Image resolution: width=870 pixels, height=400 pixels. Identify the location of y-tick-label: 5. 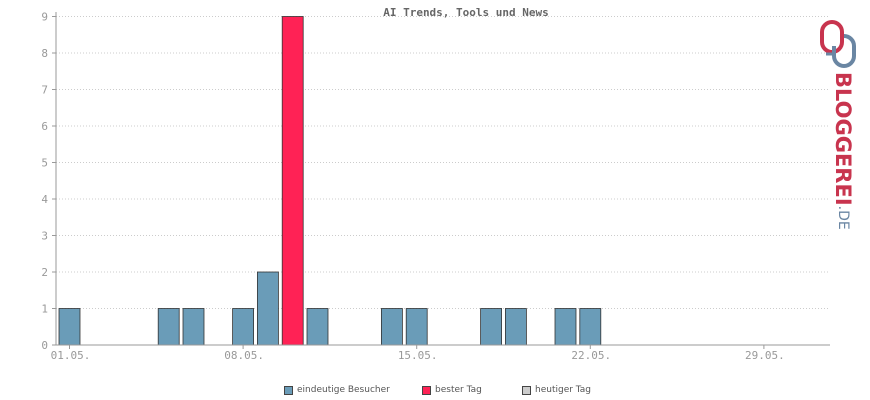
(44, 163).